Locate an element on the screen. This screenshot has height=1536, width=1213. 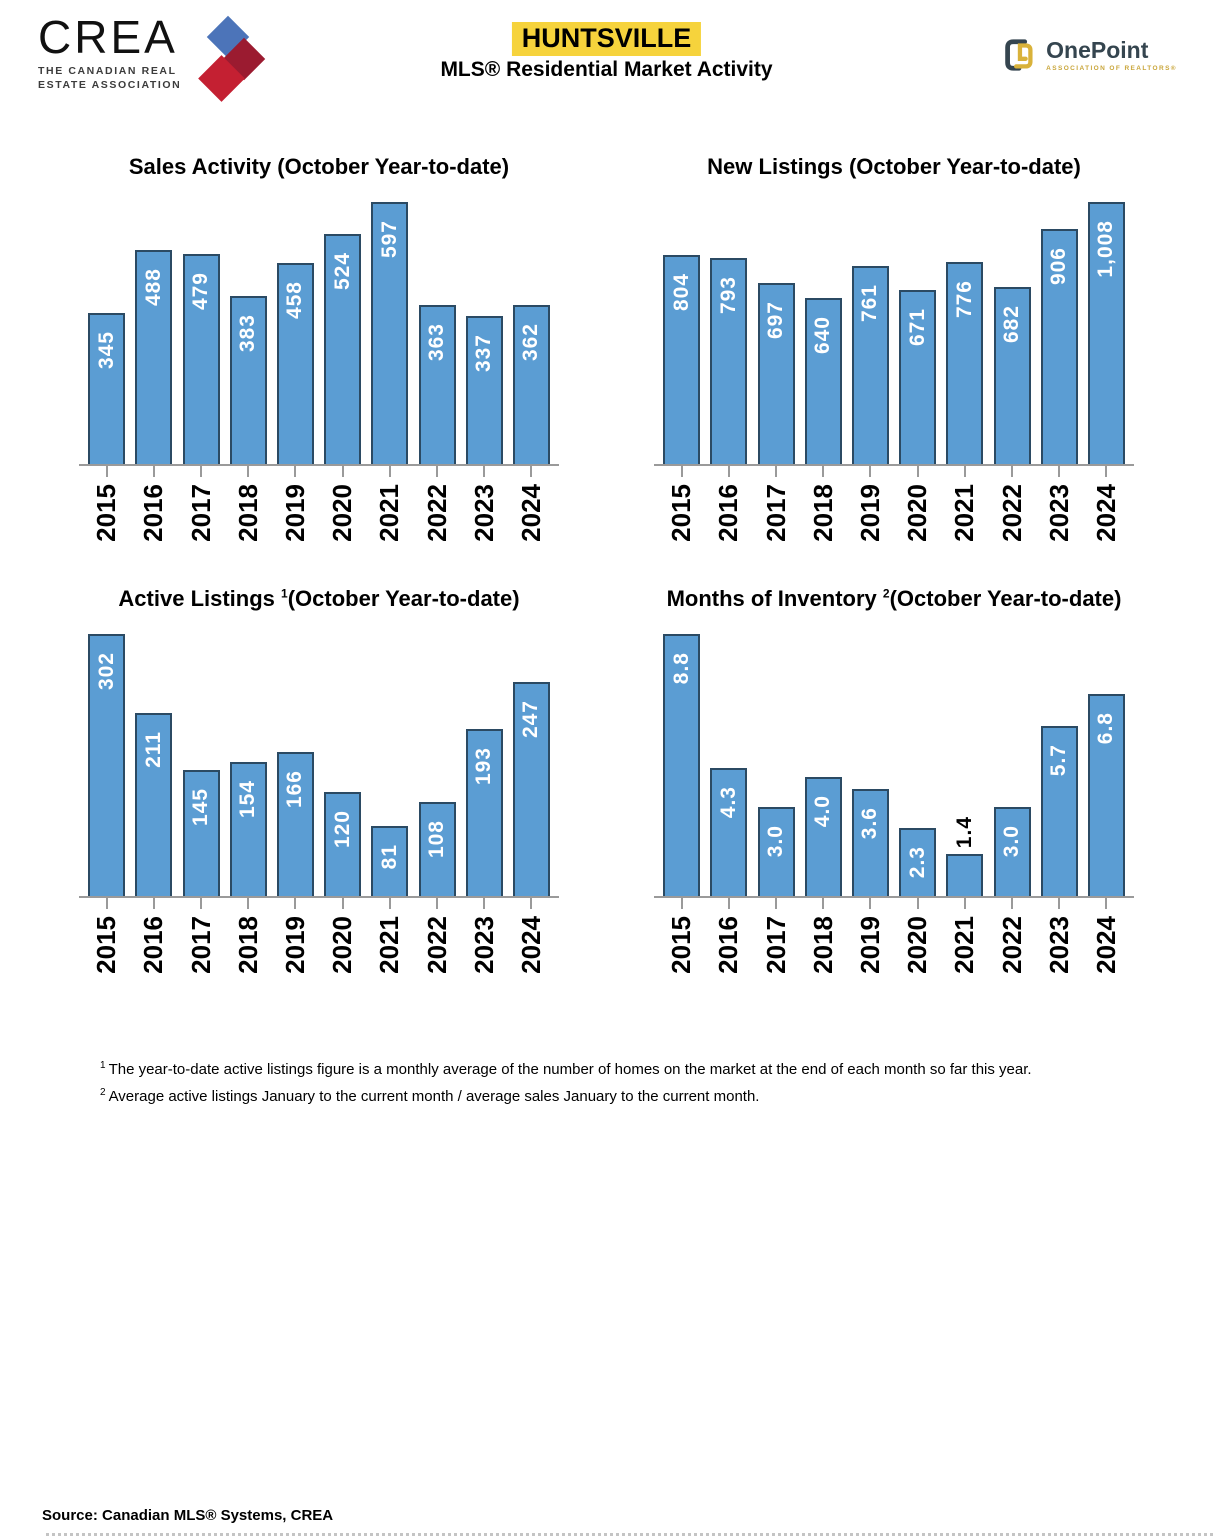
bar-slot: 345 is located at coordinates (106, 331).